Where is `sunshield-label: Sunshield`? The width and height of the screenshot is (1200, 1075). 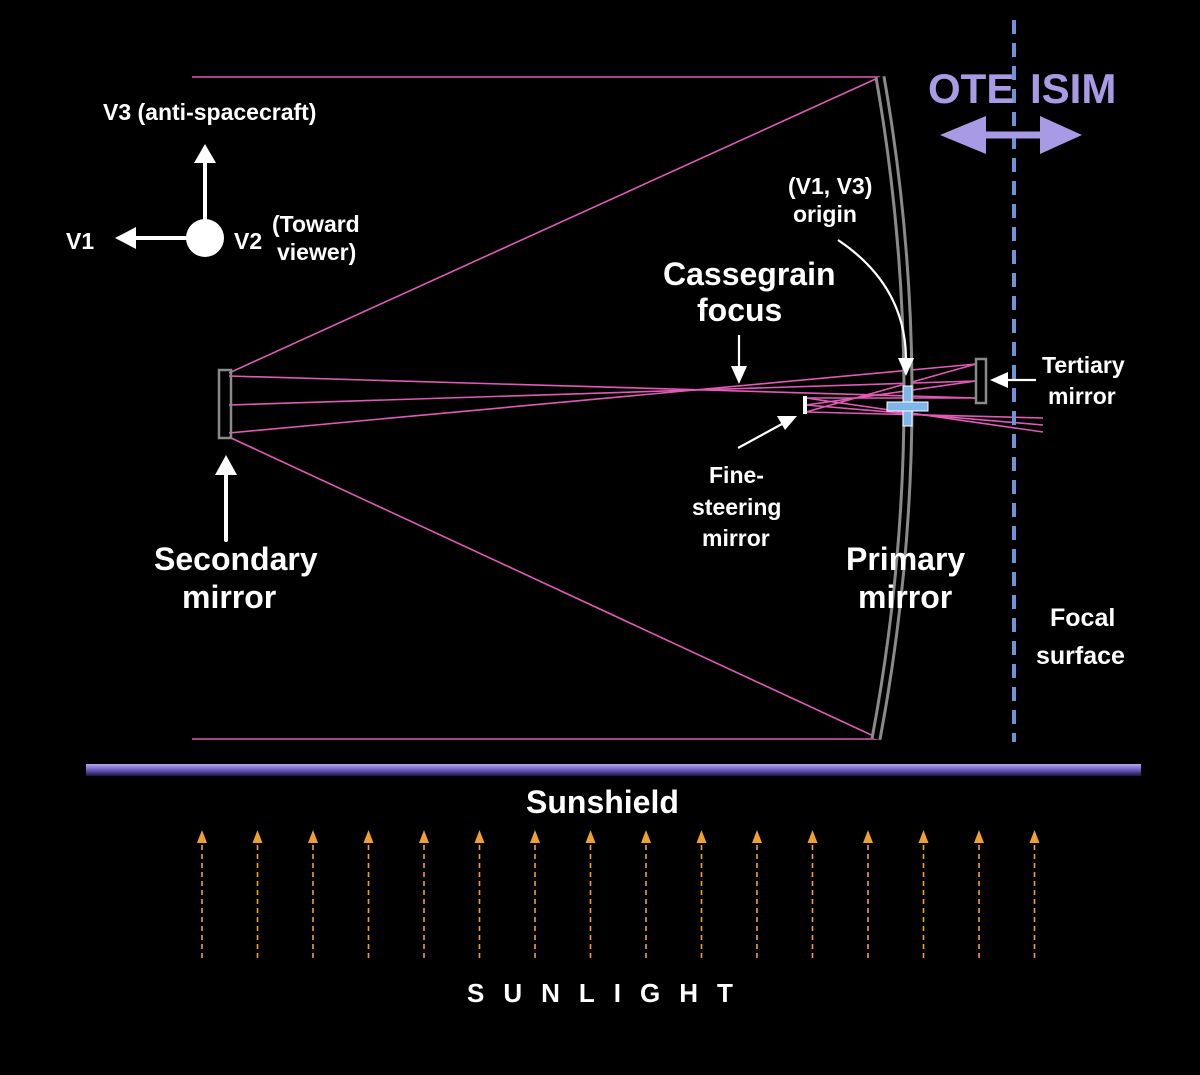
sunshield-label: Sunshield is located at coordinates (602, 802).